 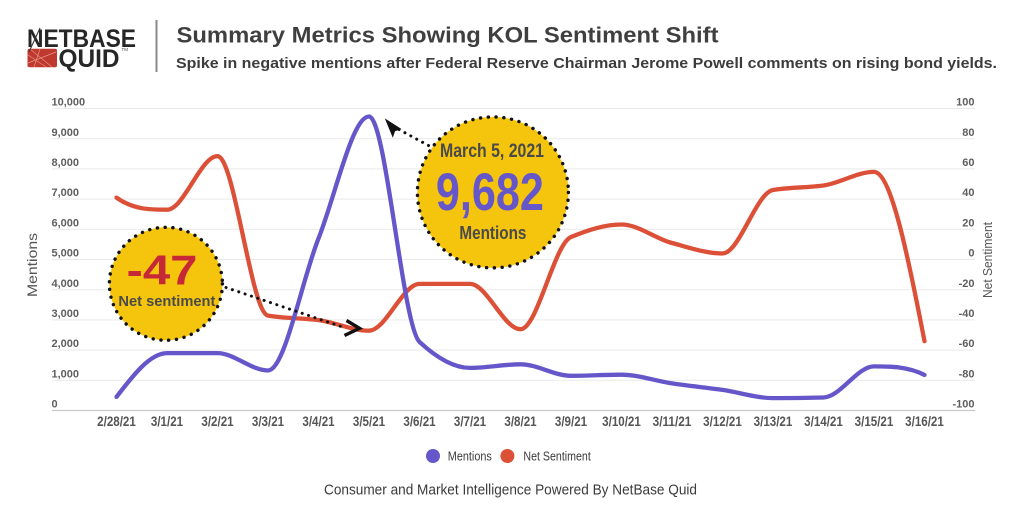 What do you see at coordinates (672, 421) in the screenshot?
I see `svg-text: 3/11/21` at bounding box center [672, 421].